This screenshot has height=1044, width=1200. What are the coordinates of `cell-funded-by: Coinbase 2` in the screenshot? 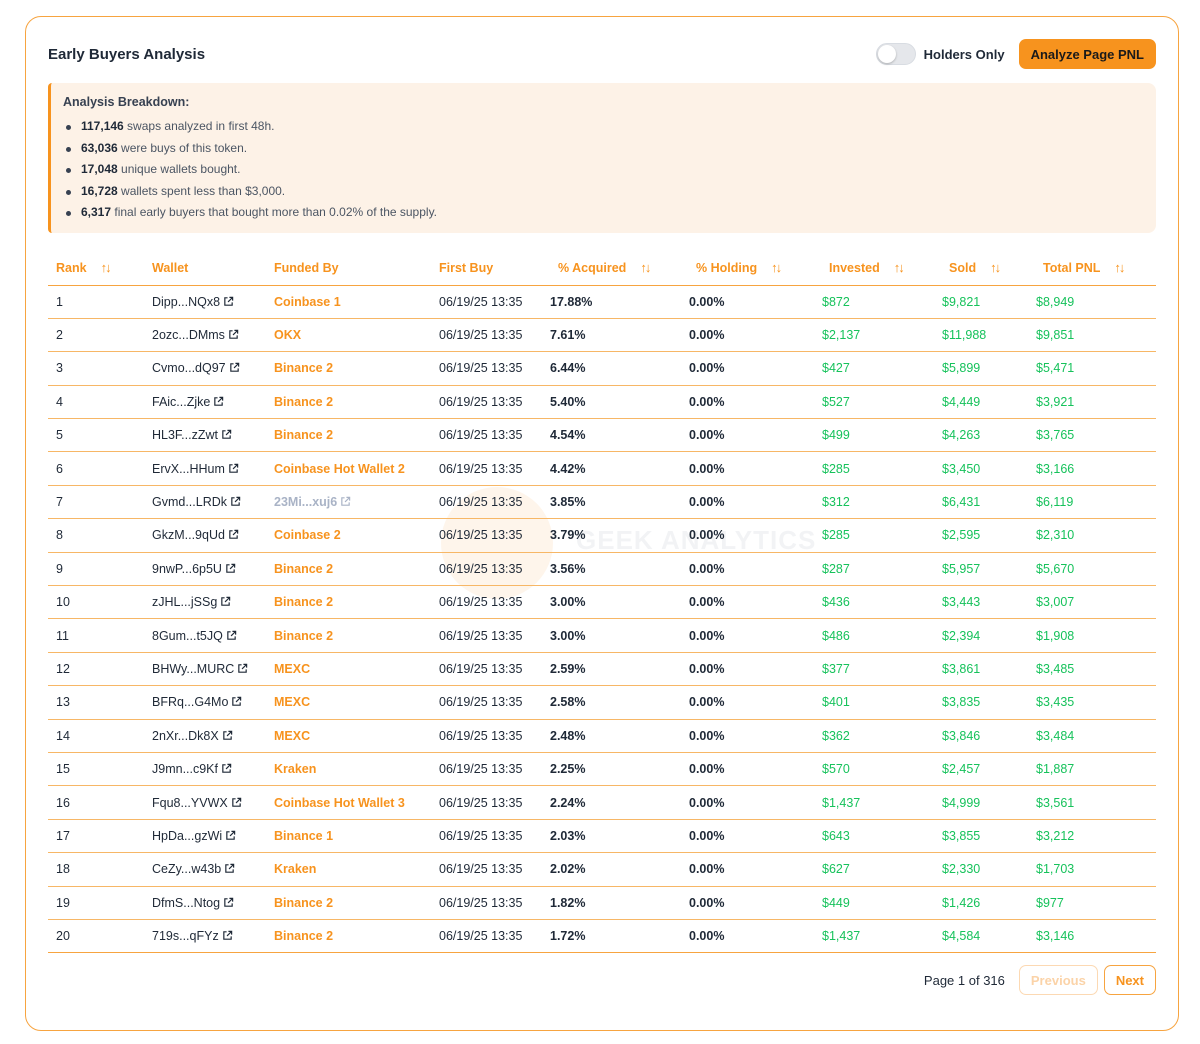 It's located at (356, 535).